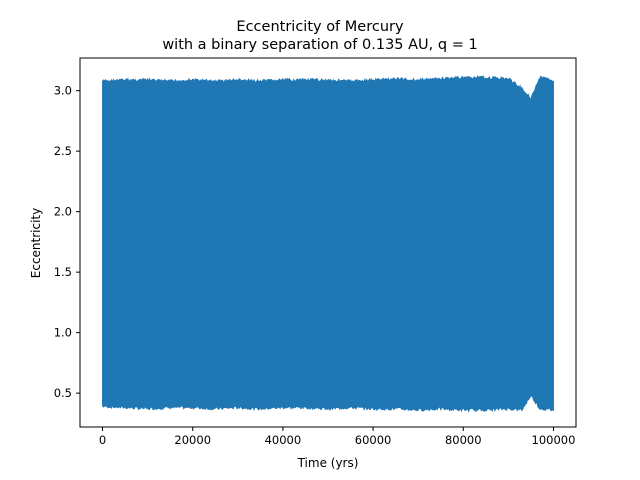  What do you see at coordinates (63, 91) in the screenshot?
I see `y-tick-label: 3.0` at bounding box center [63, 91].